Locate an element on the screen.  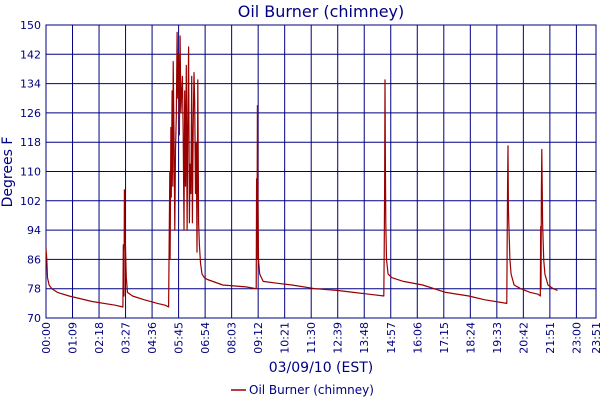
x-tick-label: 23:00 is located at coordinates (576, 338).